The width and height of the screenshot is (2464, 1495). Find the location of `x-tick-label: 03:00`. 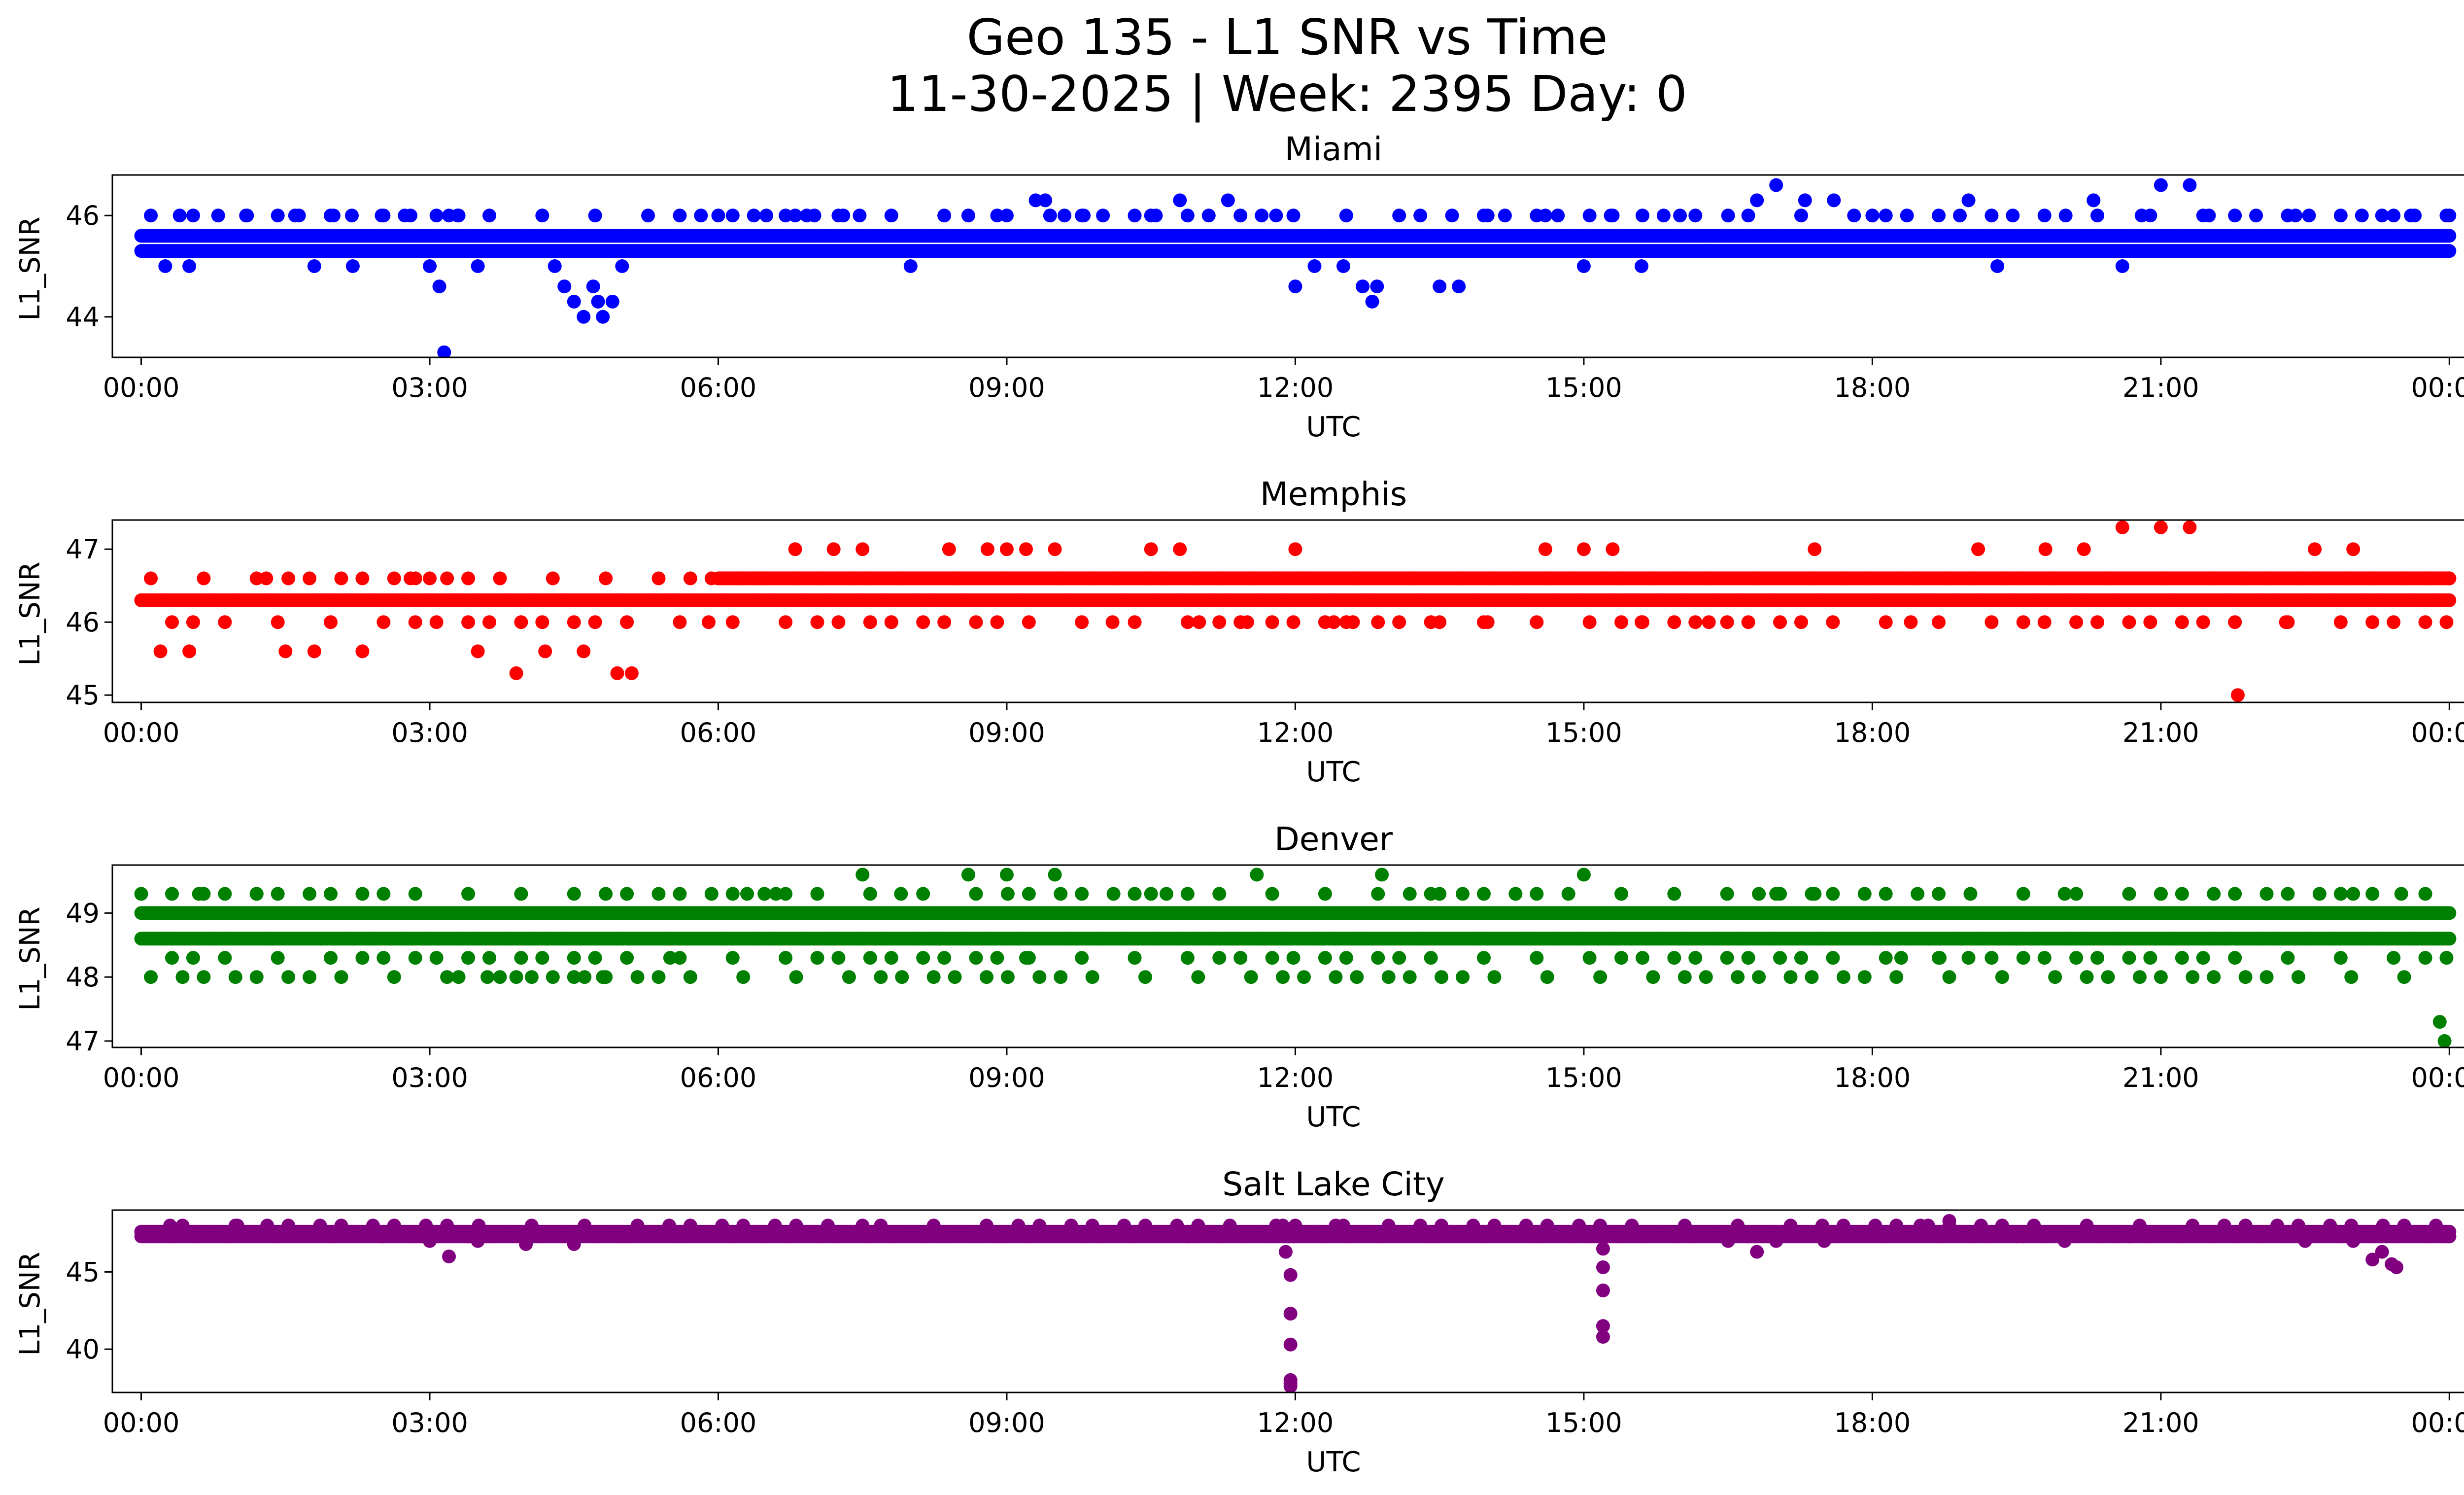

x-tick-label: 03:00 is located at coordinates (429, 1422).